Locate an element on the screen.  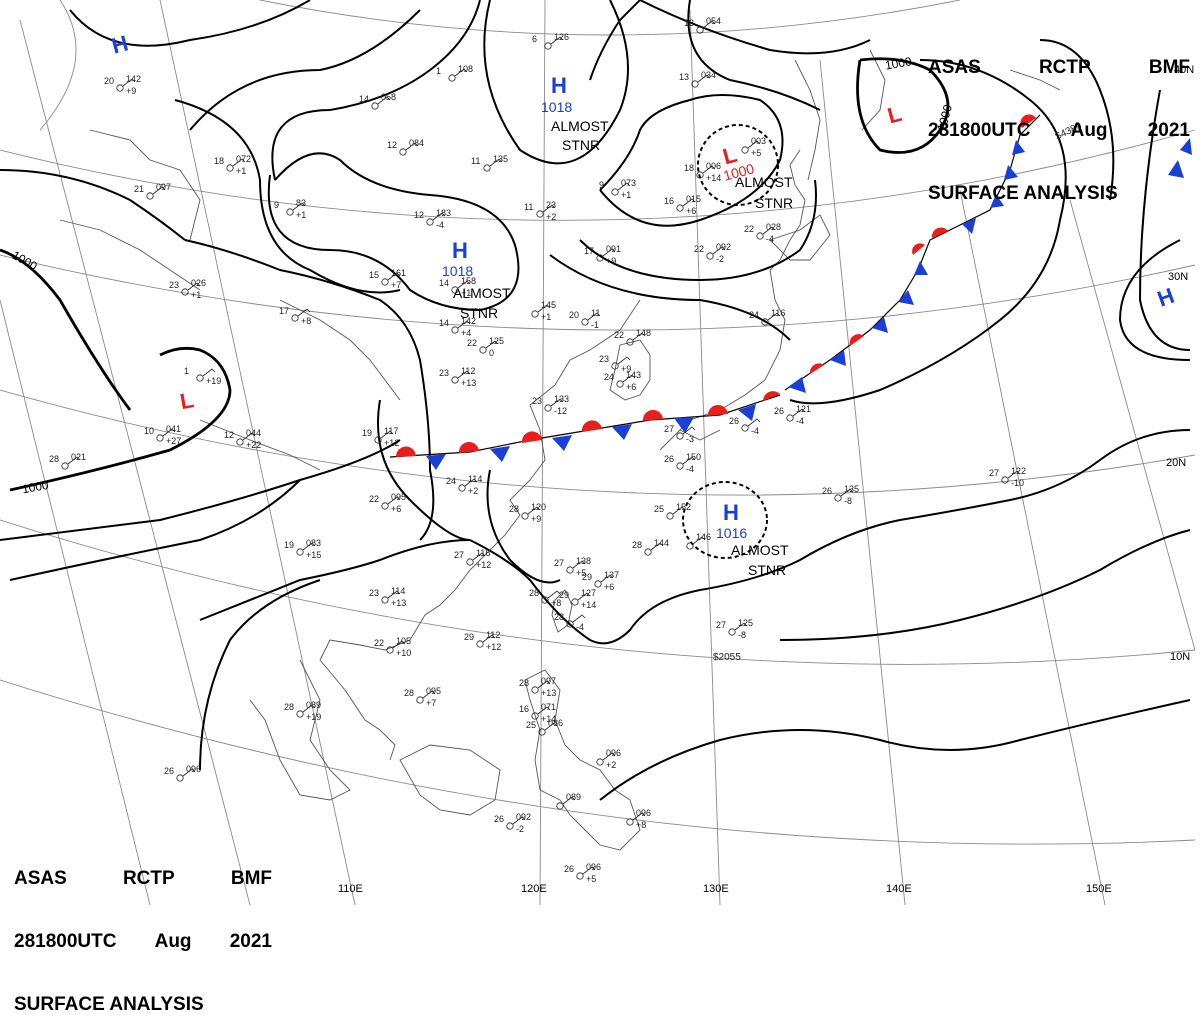
station-tendency: +5 is located at coordinates (756, 153).